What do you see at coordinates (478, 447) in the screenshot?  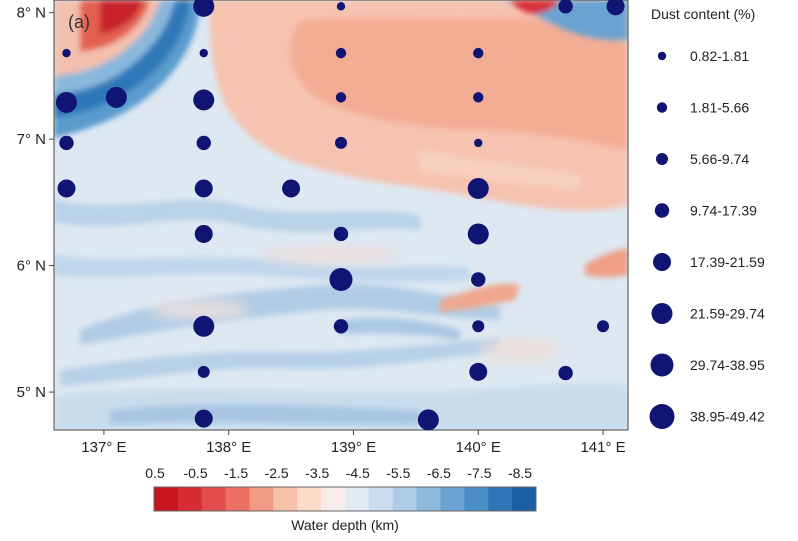 I see `x-tick-label: 140° E` at bounding box center [478, 447].